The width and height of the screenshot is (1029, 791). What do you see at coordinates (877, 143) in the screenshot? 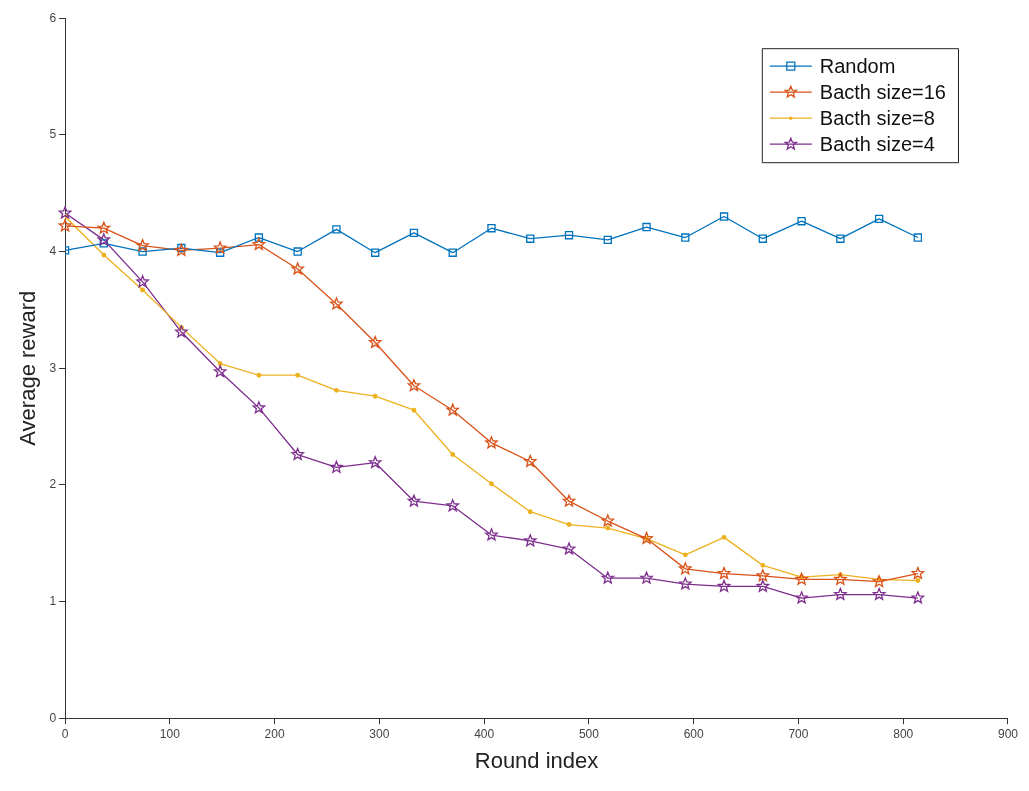
I see `legend-label: Bacth size=4` at bounding box center [877, 143].